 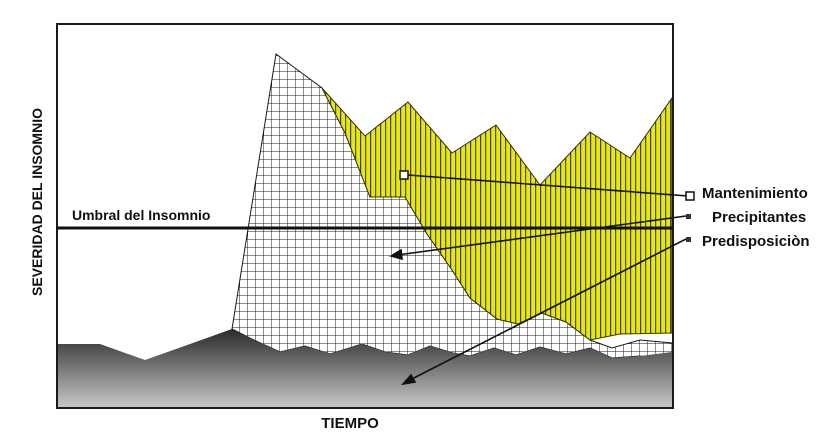 What do you see at coordinates (759, 217) in the screenshot?
I see `legend-label-precipitating: Precipitantes` at bounding box center [759, 217].